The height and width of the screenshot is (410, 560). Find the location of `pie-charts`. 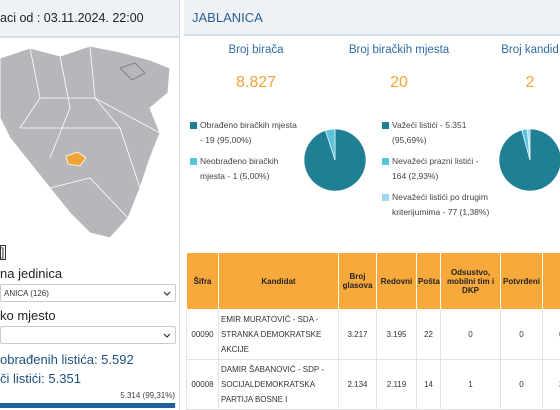

pie-charts is located at coordinates (431, 160).